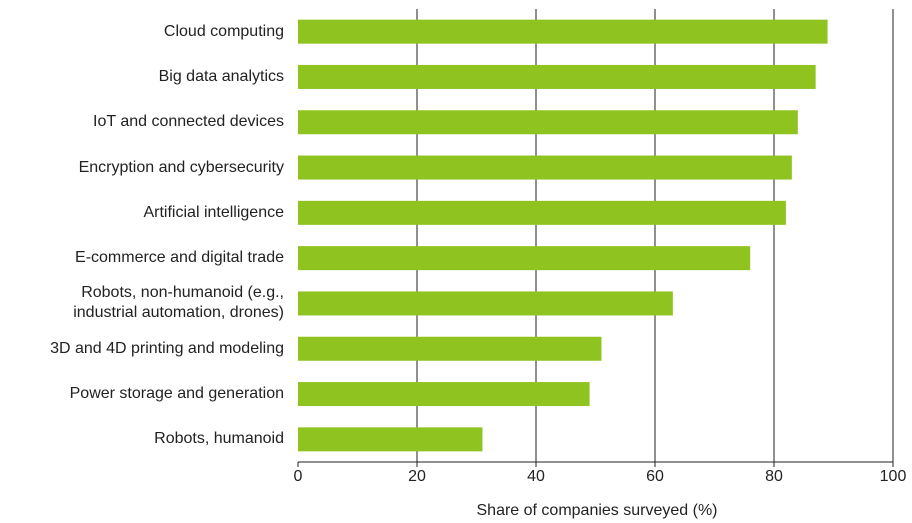 The height and width of the screenshot is (523, 912). Describe the element at coordinates (181, 167) in the screenshot. I see `y-tick-label: Encryption and cybersecurity` at that location.